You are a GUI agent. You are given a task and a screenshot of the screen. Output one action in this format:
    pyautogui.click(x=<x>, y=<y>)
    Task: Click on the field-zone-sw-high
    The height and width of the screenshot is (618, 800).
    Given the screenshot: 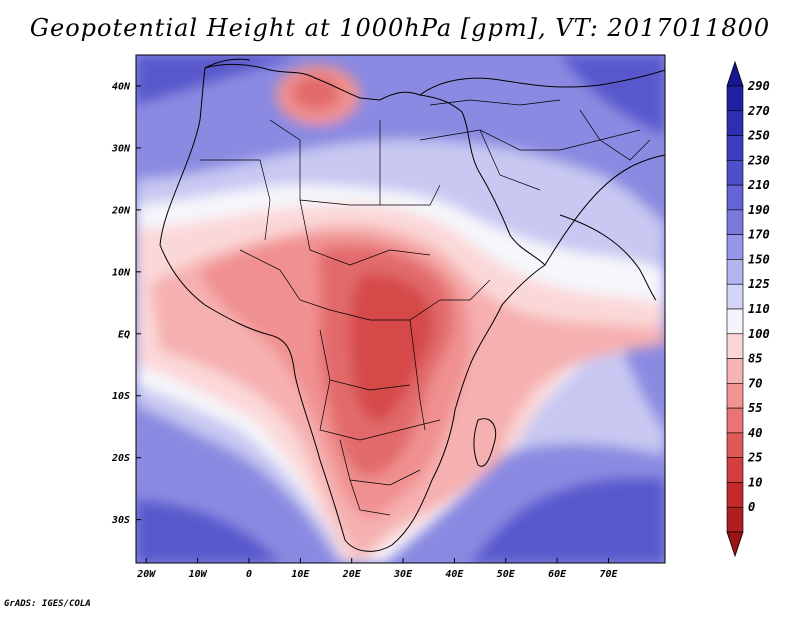 What is the action you would take?
    pyautogui.click(x=208, y=531)
    